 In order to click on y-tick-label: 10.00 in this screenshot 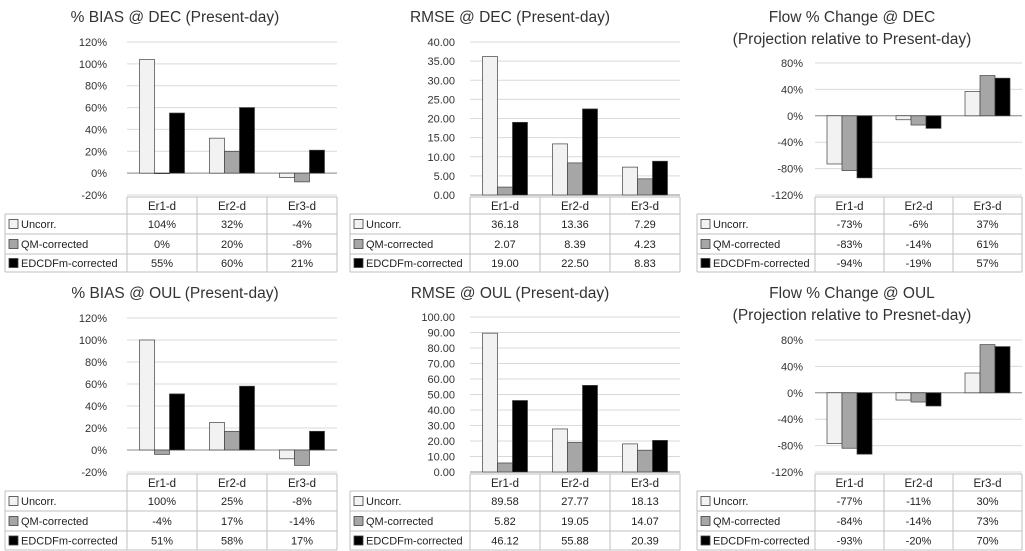, I will do `click(441, 158)`.